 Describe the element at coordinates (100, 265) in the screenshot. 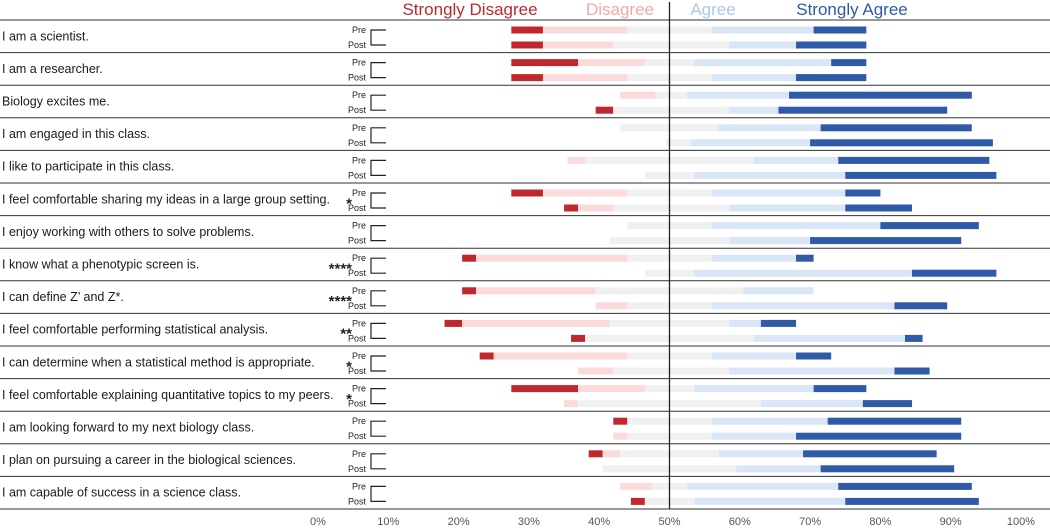

I see `statement-label: I know what a phenotypic screen is.` at that location.